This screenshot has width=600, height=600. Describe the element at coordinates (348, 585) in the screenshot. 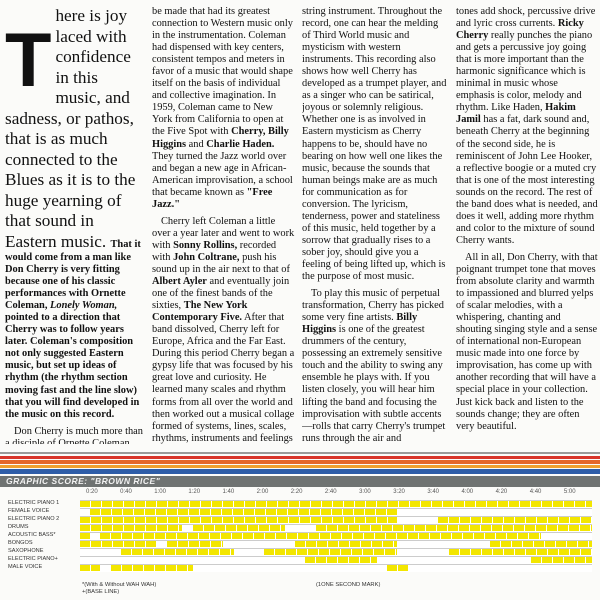

I see `second-mark: (1ONE SECOND MARK)` at that location.